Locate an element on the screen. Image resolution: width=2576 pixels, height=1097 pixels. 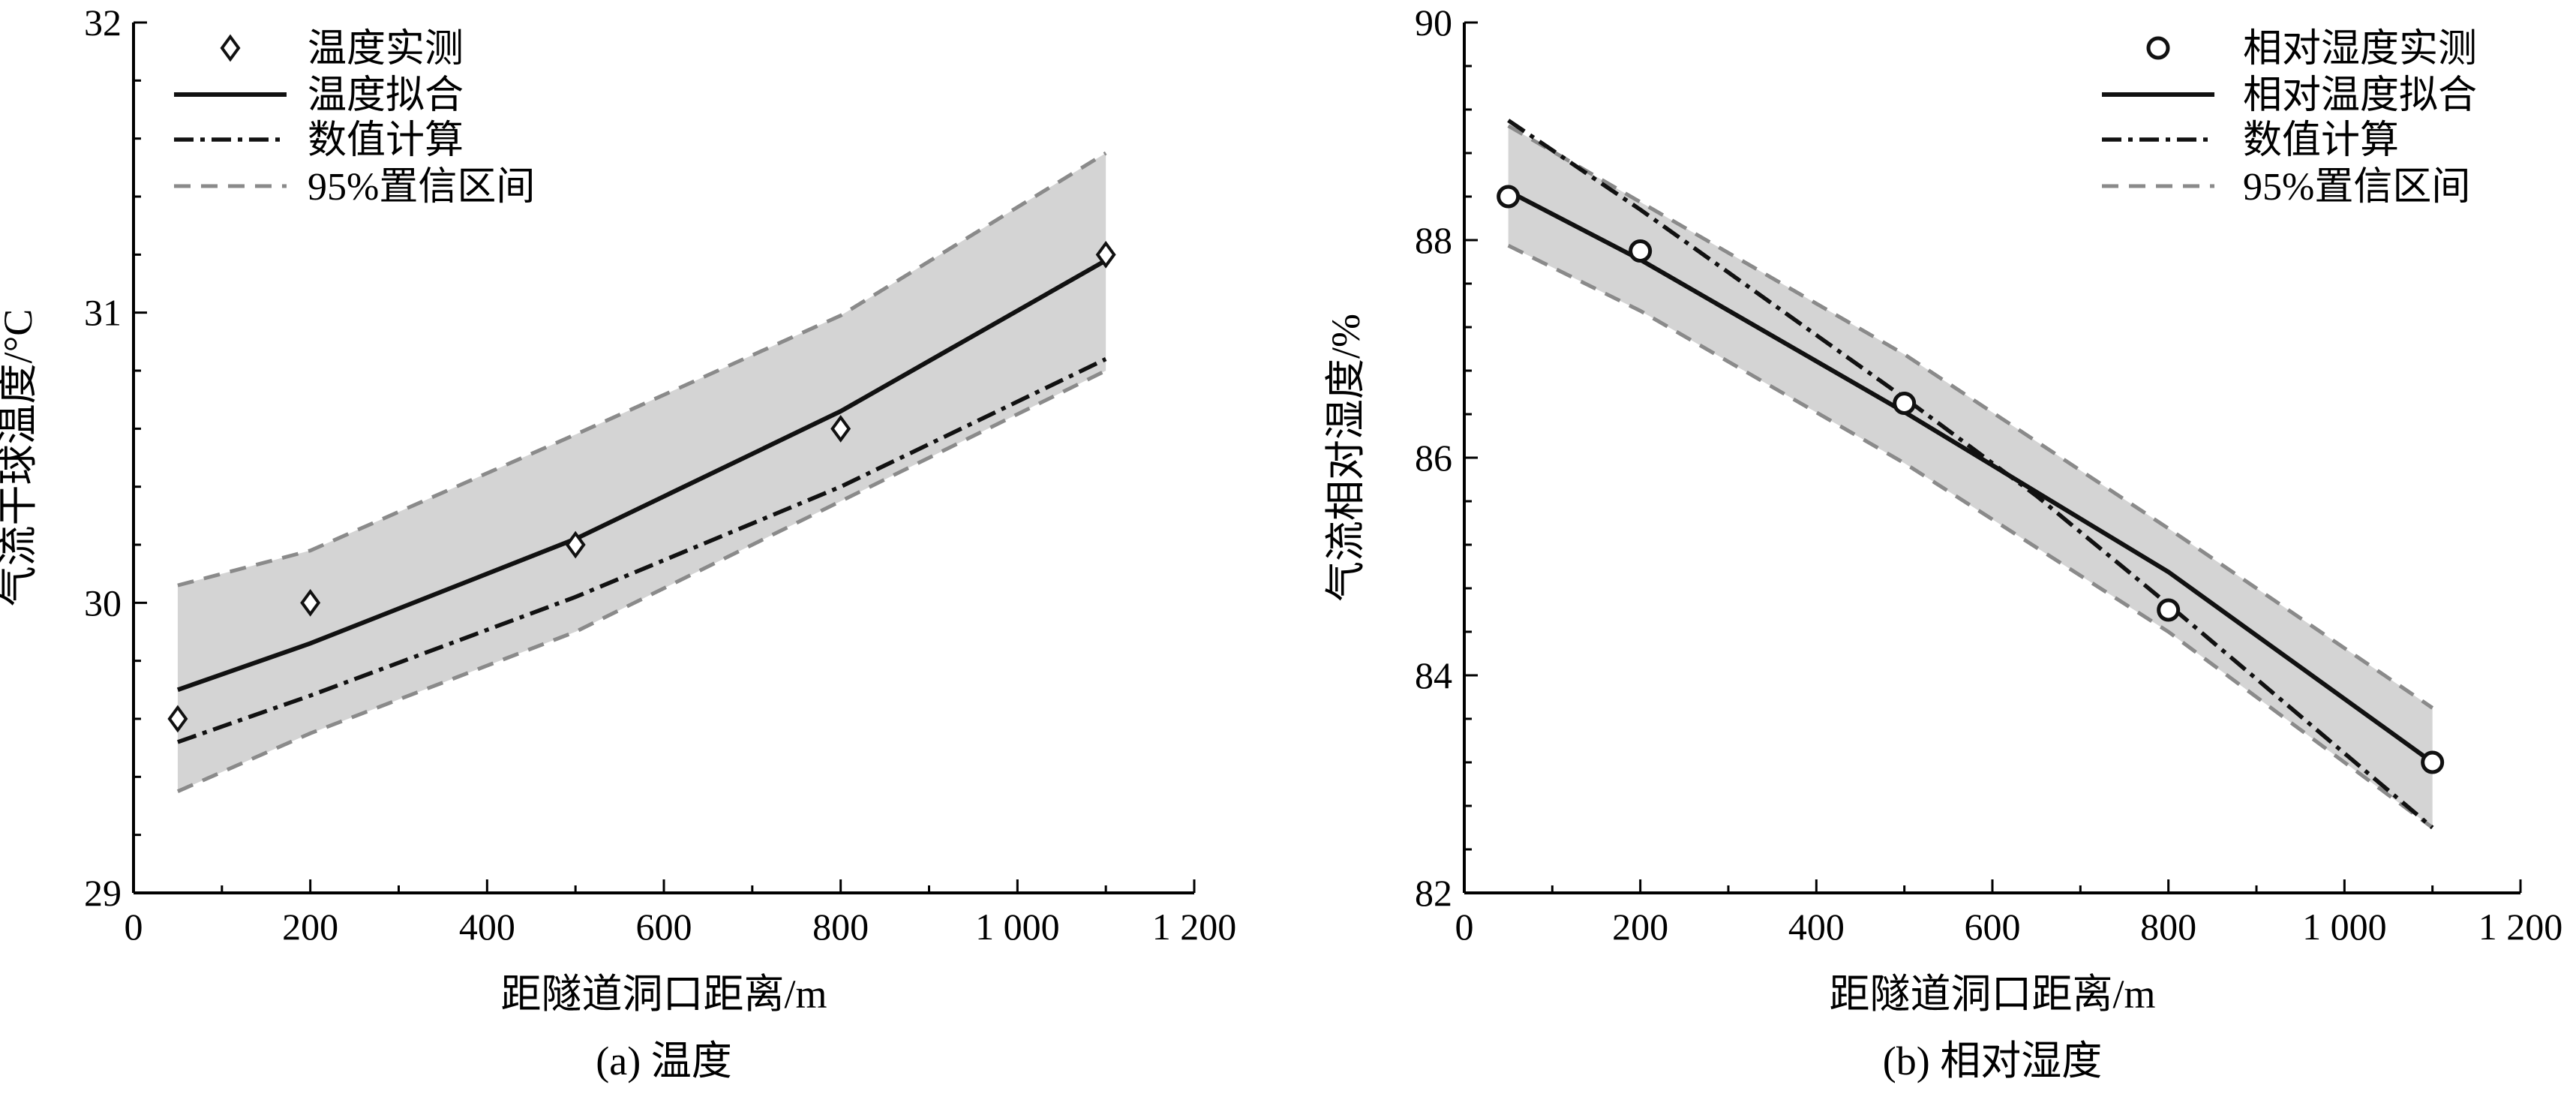
legend-label: 相对温度拟合 is located at coordinates (2360, 95).